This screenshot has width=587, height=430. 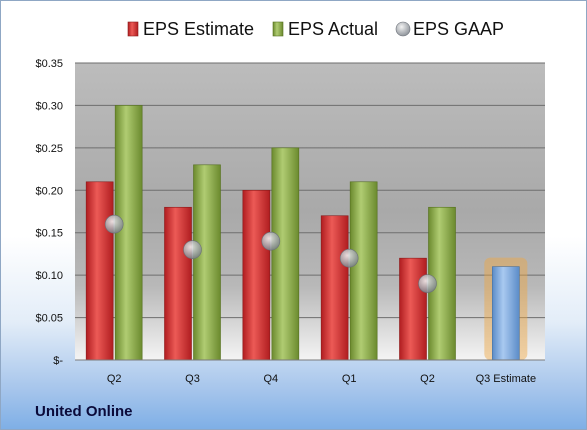 What do you see at coordinates (506, 313) in the screenshot?
I see `bar-q3-estimate` at bounding box center [506, 313].